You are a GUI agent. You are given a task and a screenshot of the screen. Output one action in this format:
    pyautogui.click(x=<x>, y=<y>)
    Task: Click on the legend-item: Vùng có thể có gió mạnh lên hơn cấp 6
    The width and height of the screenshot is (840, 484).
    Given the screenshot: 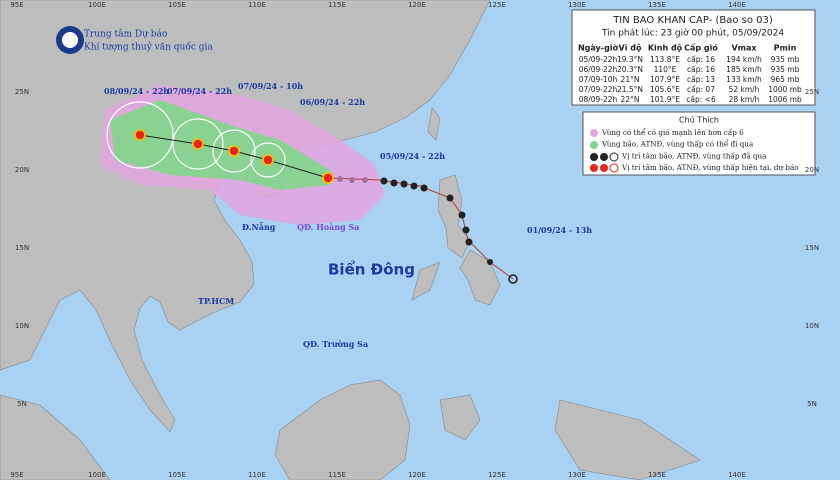 What is the action you would take?
    pyautogui.click(x=672, y=132)
    